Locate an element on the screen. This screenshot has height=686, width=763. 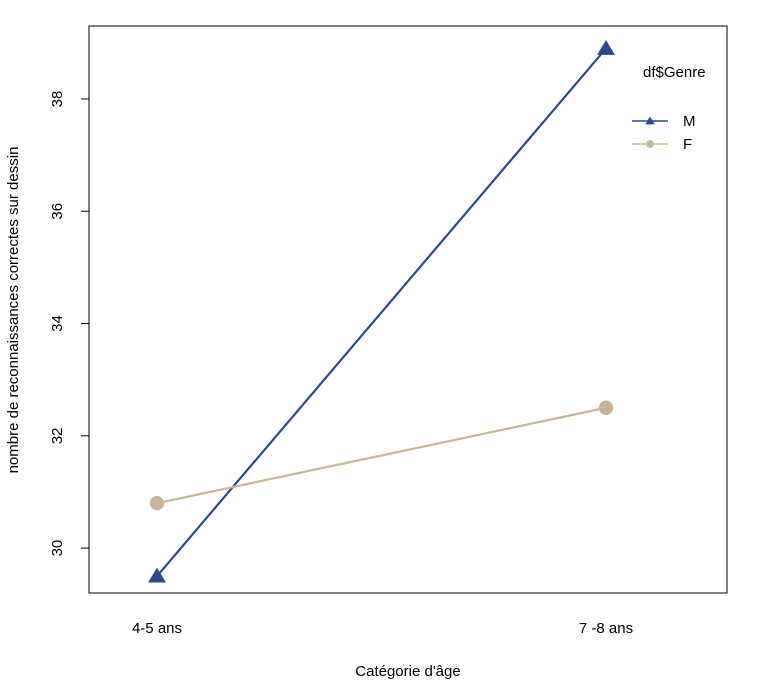
y-tick-label: 34 is located at coordinates (57, 323).